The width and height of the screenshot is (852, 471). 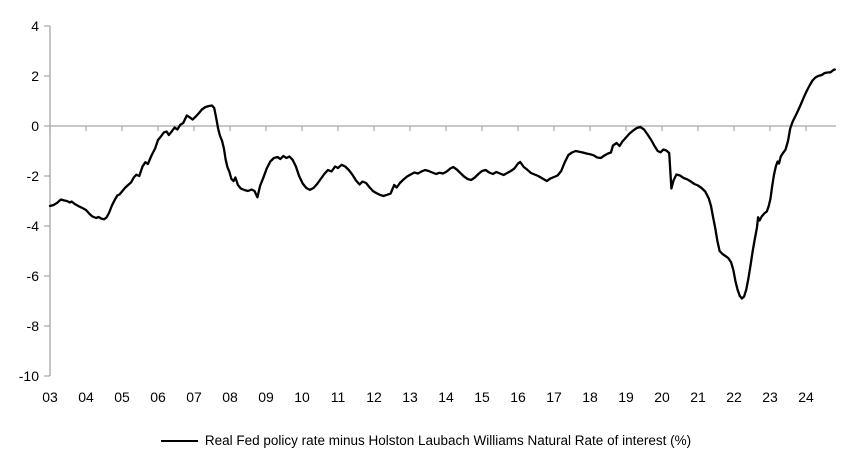 What do you see at coordinates (590, 397) in the screenshot?
I see `x-axis-tick-label: 18` at bounding box center [590, 397].